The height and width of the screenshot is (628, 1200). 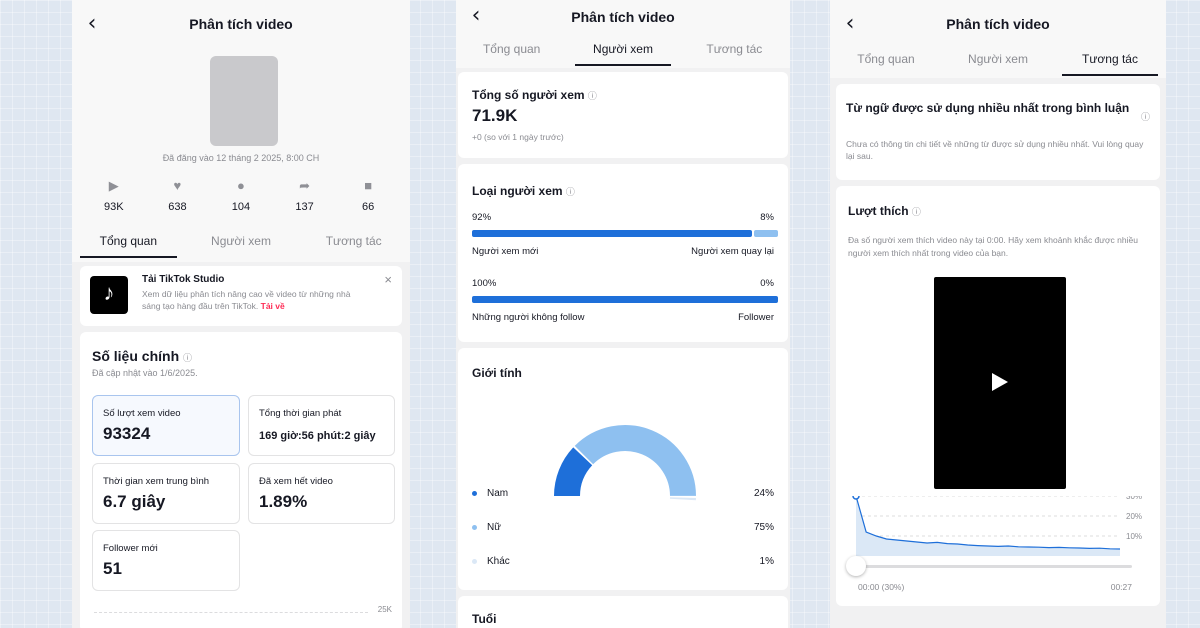 I want to click on legend-female: Nữ 75%, so click(x=623, y=527).